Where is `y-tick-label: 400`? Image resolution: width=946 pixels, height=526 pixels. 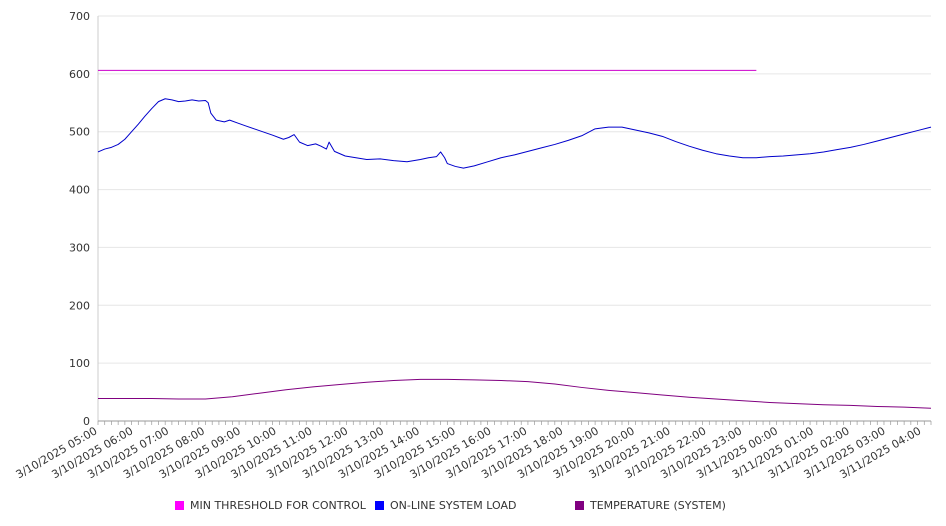
y-tick-label: 400 is located at coordinates (79, 190).